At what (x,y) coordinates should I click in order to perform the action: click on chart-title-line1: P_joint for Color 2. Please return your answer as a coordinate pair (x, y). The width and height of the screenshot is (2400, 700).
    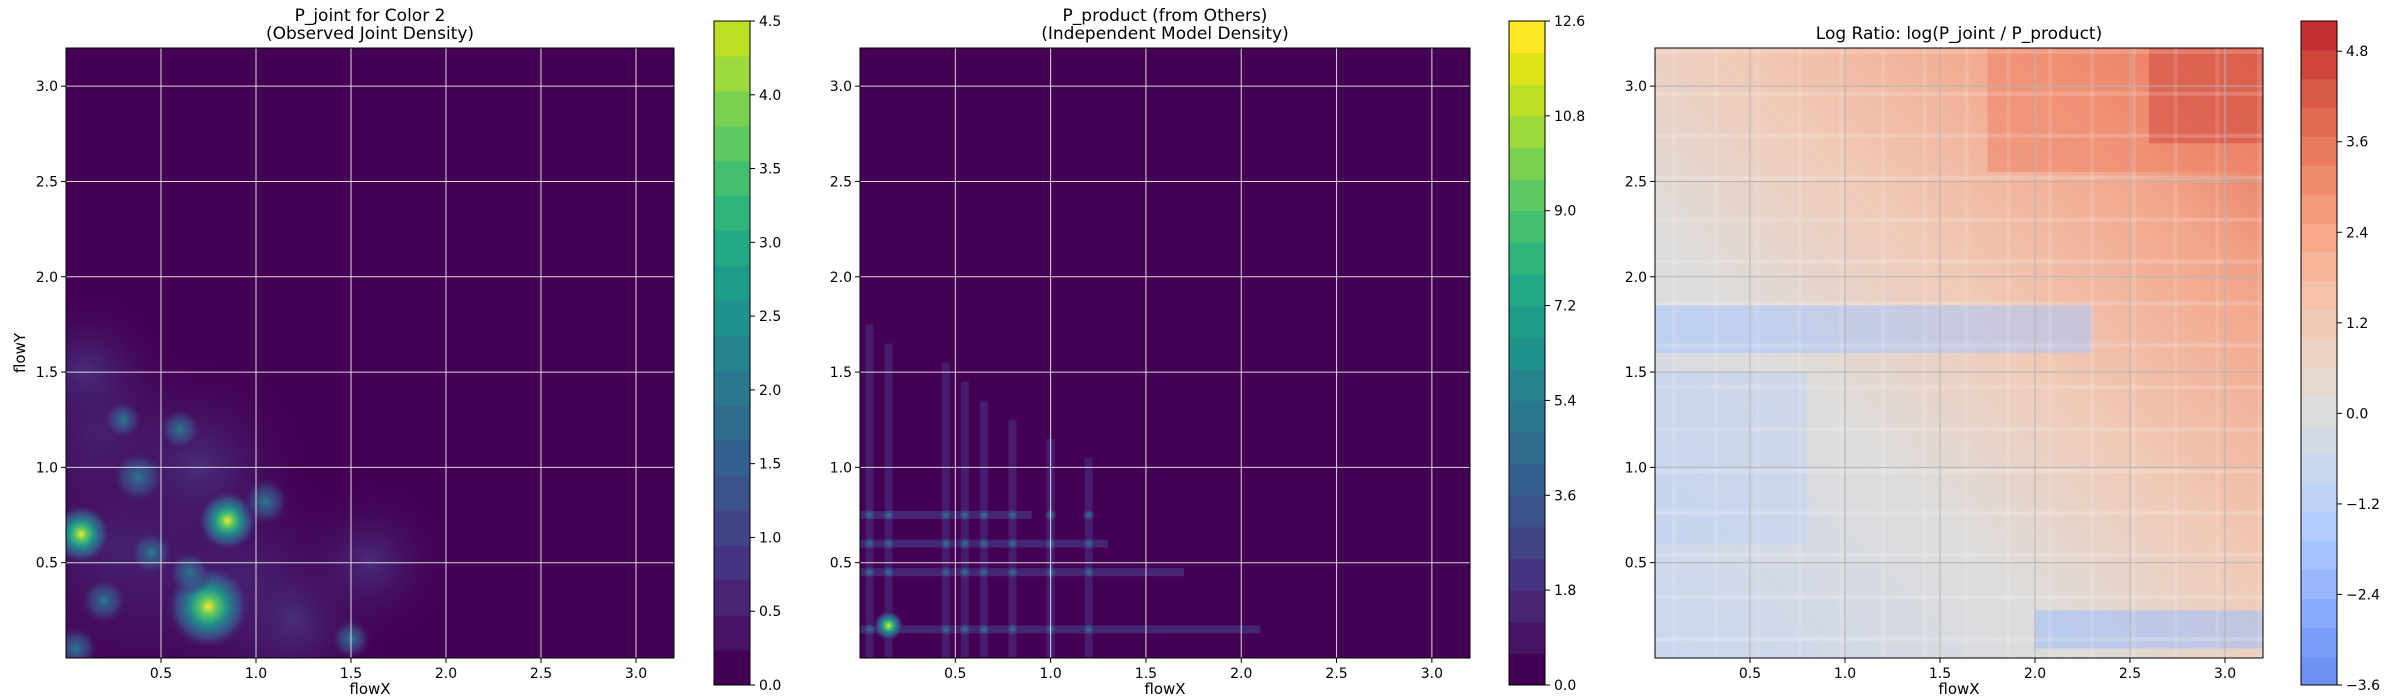
    Looking at the image, I should click on (370, 16).